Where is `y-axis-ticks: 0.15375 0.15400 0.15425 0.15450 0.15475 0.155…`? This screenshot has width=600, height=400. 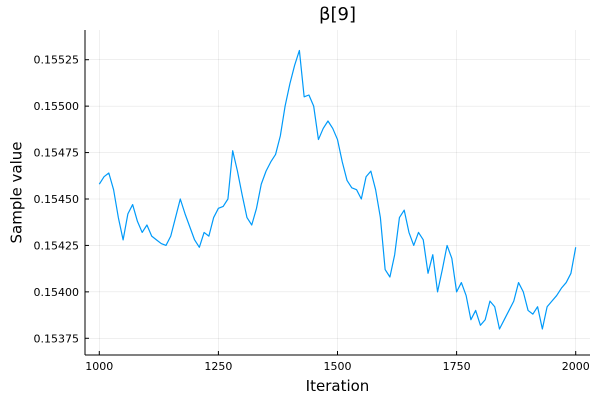
y-axis-ticks: 0.15375 0.15400 0.15425 0.15450 0.15475 0.155… is located at coordinates (61, 199).